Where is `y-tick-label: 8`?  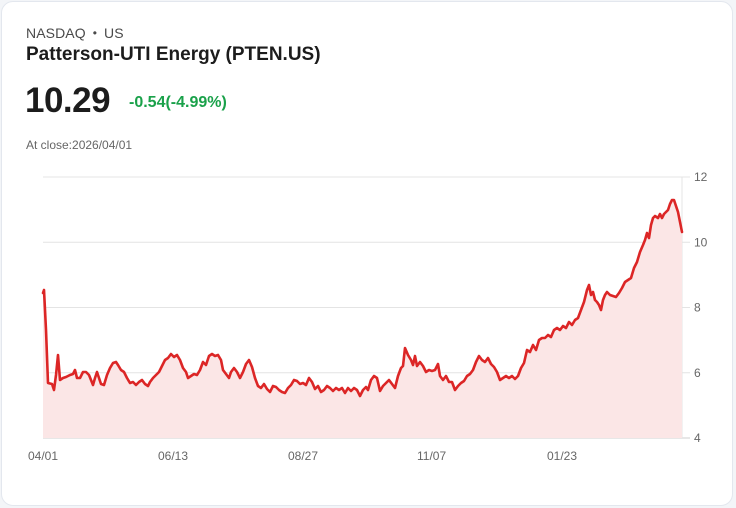 y-tick-label: 8 is located at coordinates (697, 308).